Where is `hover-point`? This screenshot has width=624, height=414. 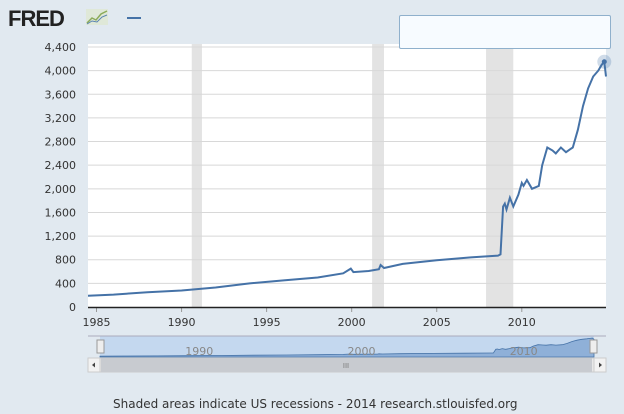 hover-point is located at coordinates (604, 62).